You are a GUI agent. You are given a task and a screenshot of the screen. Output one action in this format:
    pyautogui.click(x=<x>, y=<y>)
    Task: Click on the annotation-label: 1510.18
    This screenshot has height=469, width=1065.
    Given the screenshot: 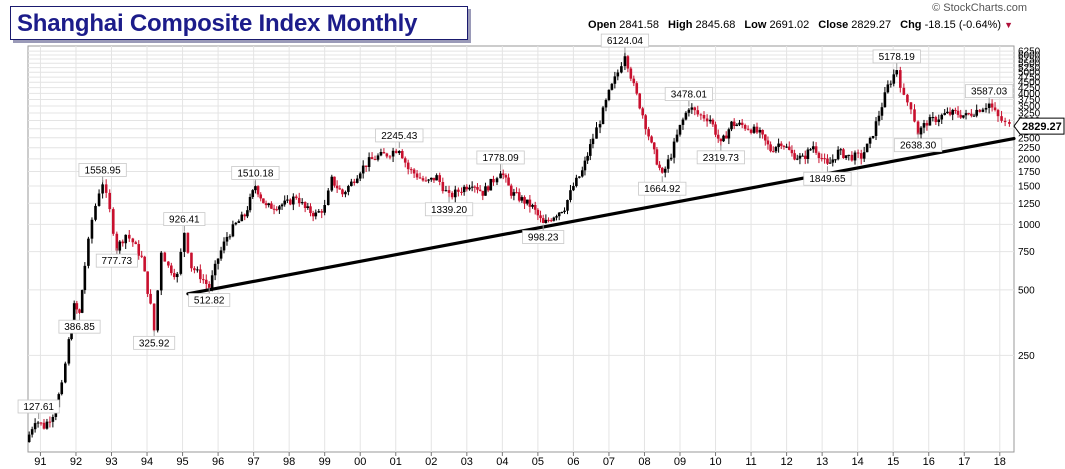 What is the action you would take?
    pyautogui.click(x=255, y=173)
    